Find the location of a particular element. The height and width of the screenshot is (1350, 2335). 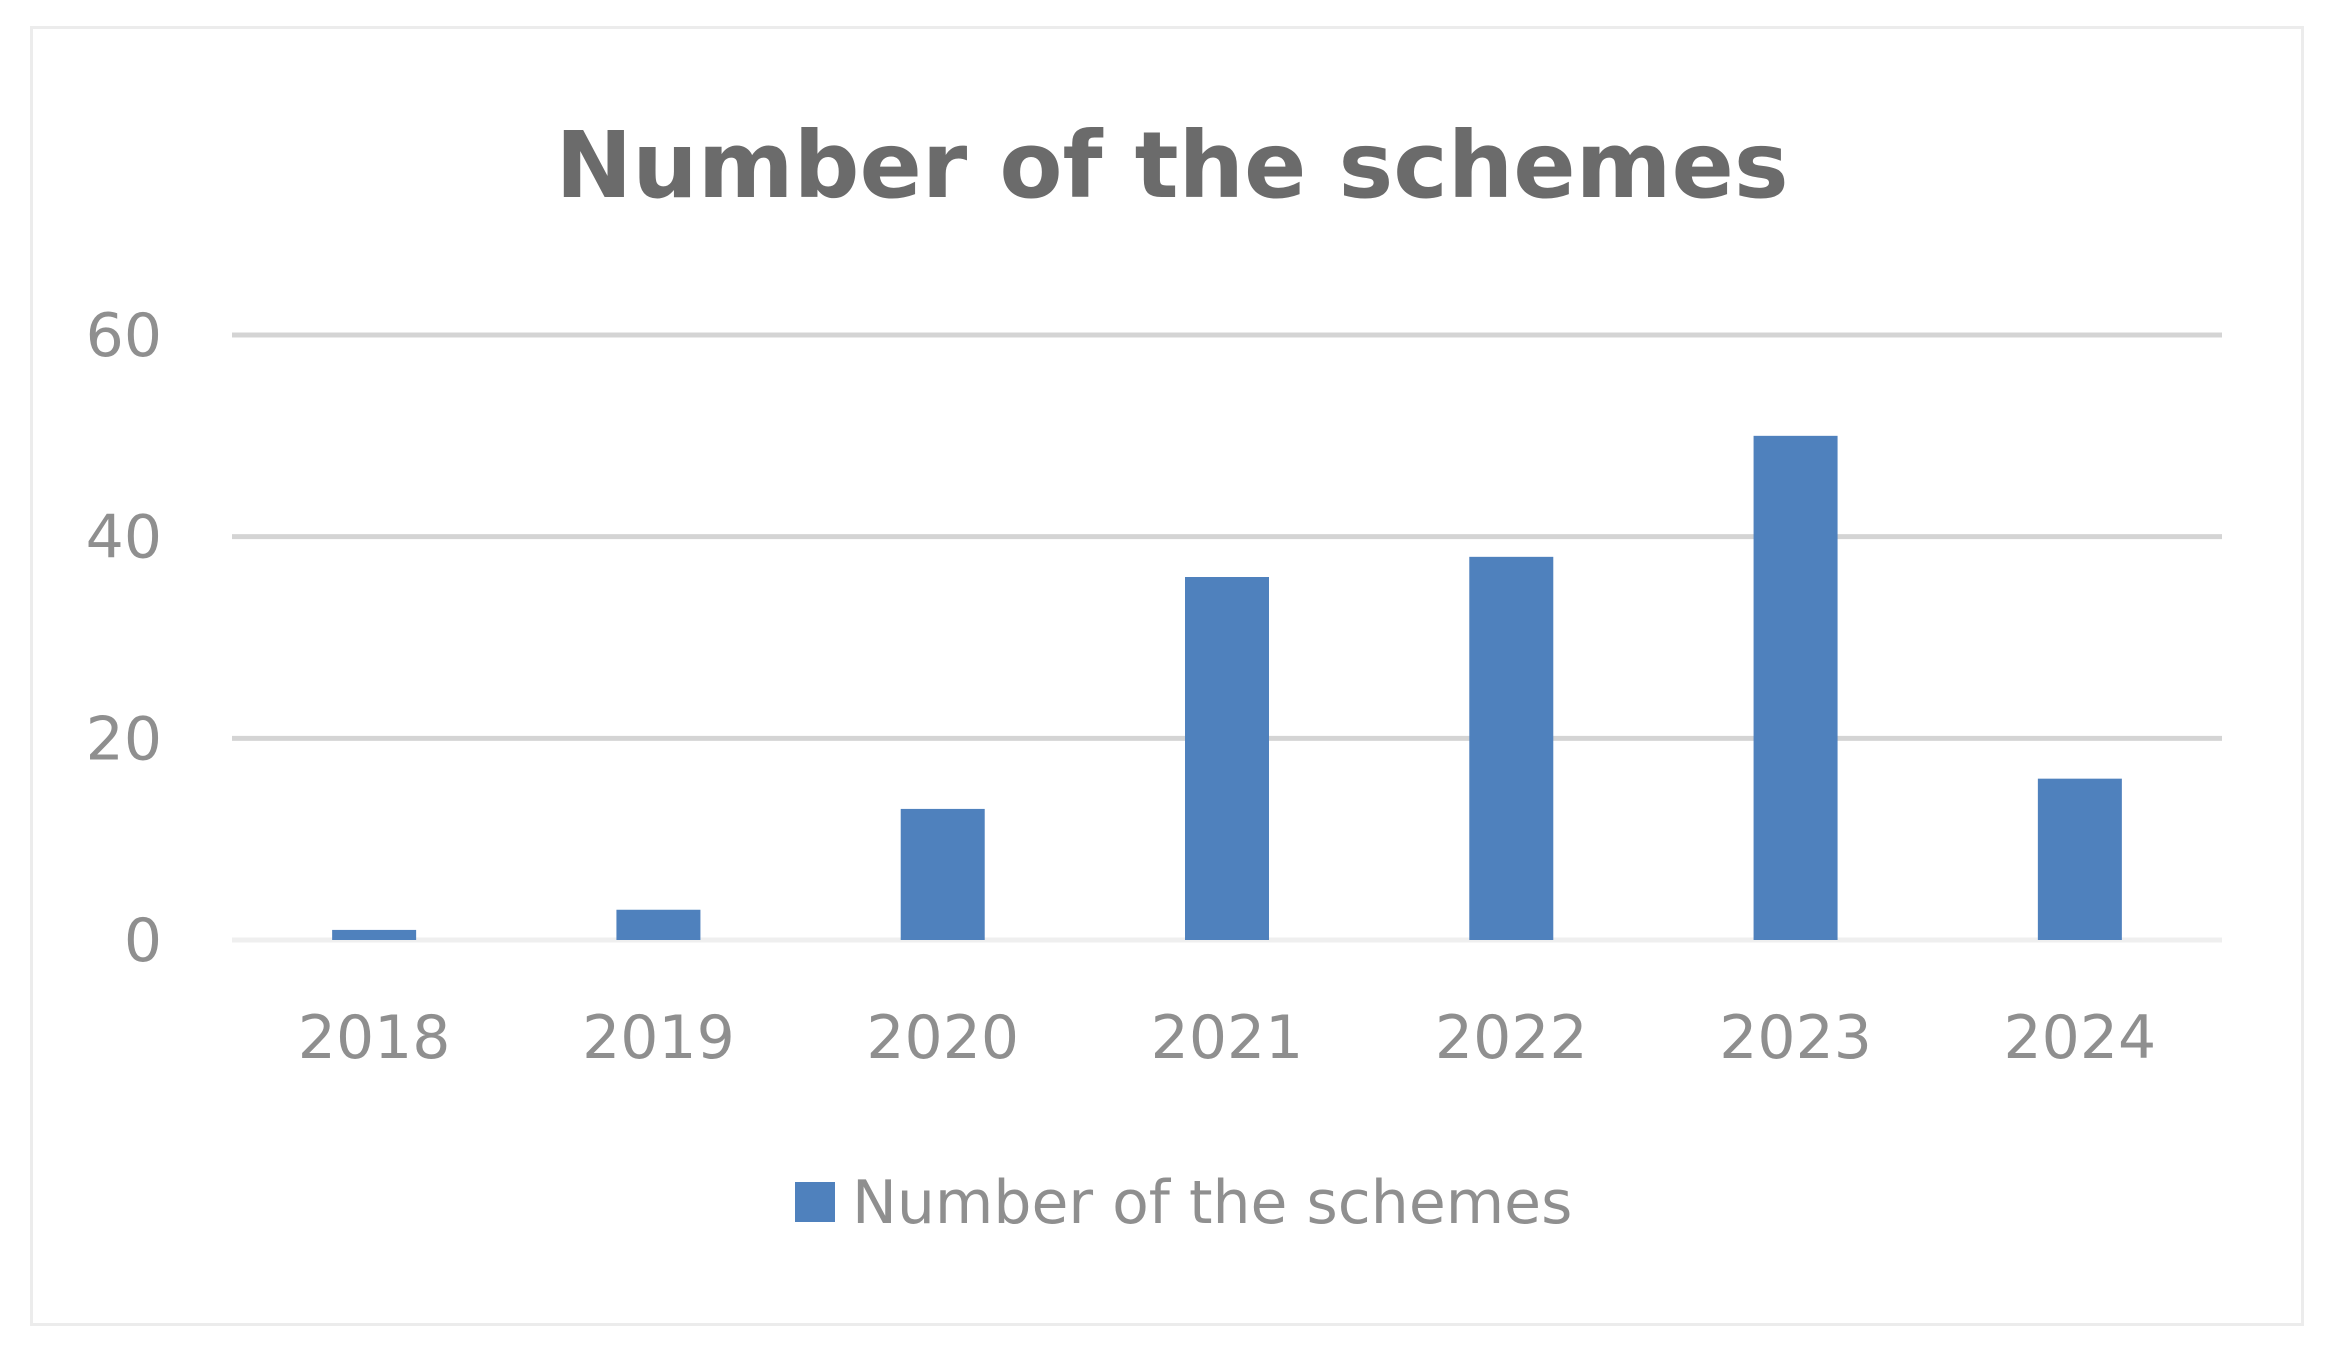

chart-title: Number of the schemes is located at coordinates (1171, 165).